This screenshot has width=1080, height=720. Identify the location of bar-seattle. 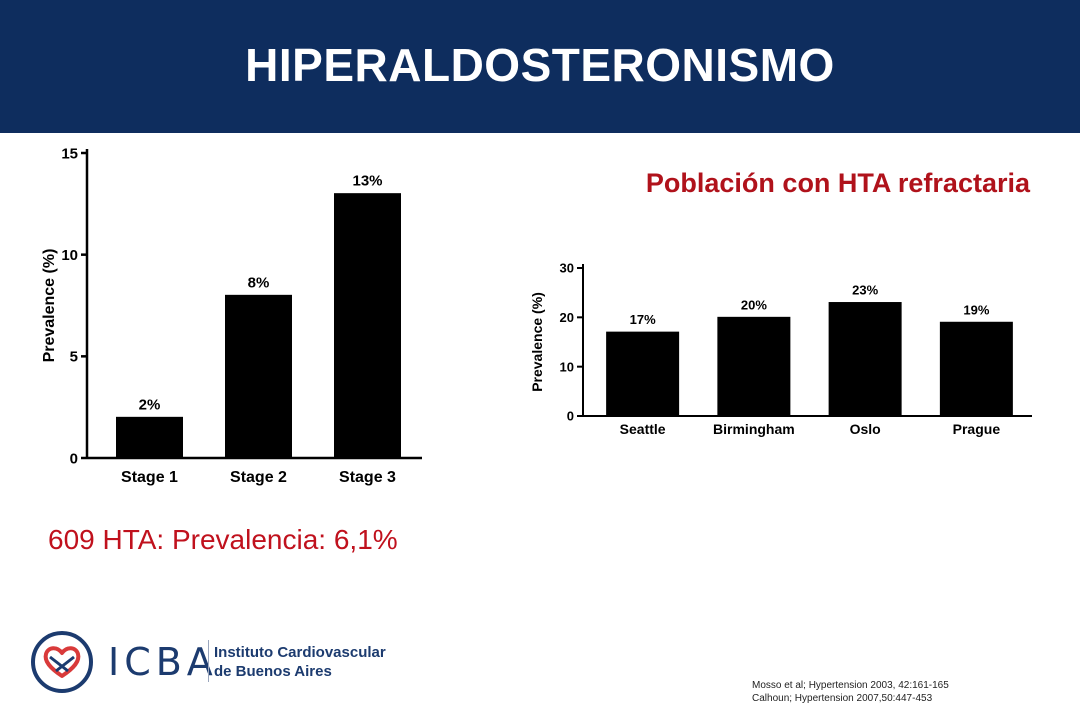
(643, 374).